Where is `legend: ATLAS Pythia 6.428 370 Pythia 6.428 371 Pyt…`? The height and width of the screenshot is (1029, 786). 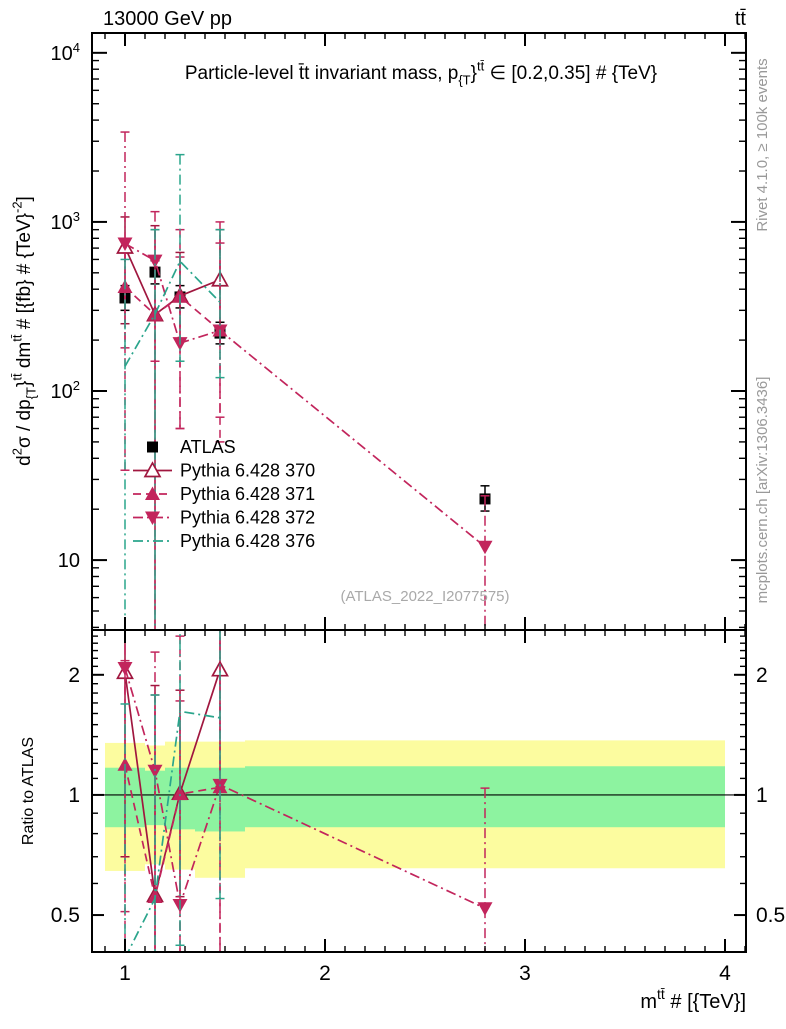
legend: ATLAS Pythia 6.428 370 Pythia 6.428 371 Pyt… is located at coordinates (224, 494).